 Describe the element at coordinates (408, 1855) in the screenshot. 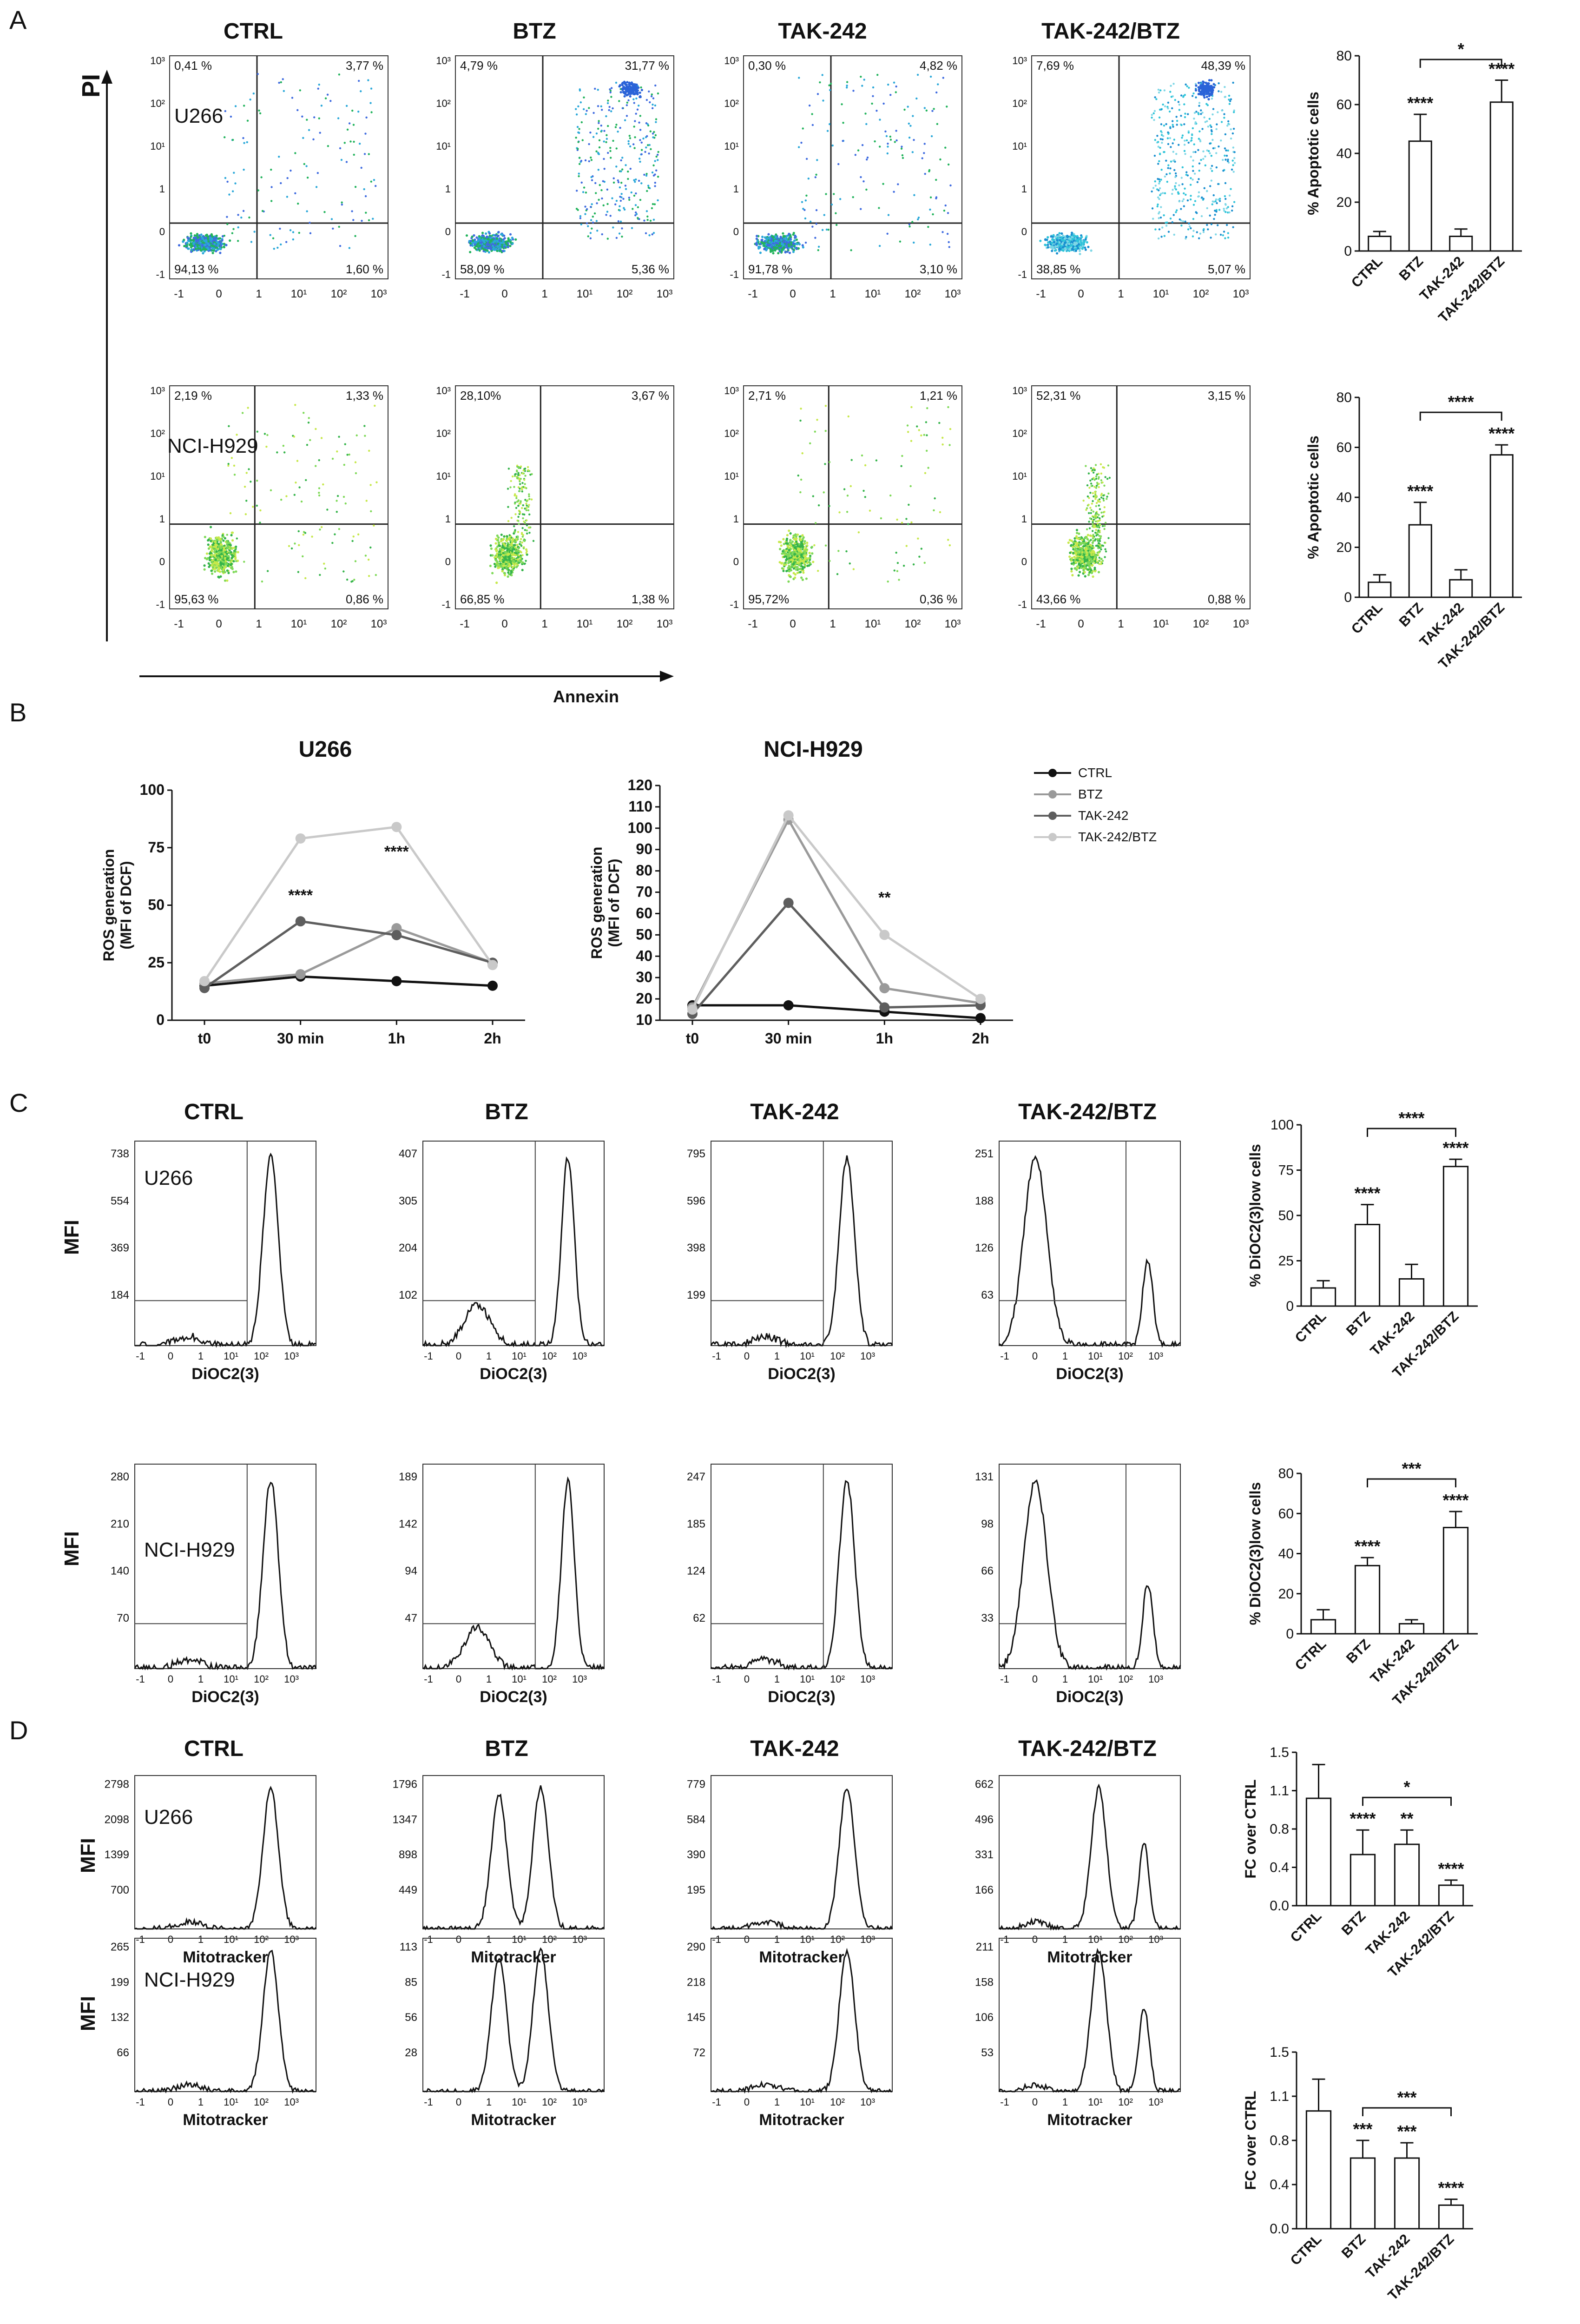

I see `y-tick-label: 898` at that location.